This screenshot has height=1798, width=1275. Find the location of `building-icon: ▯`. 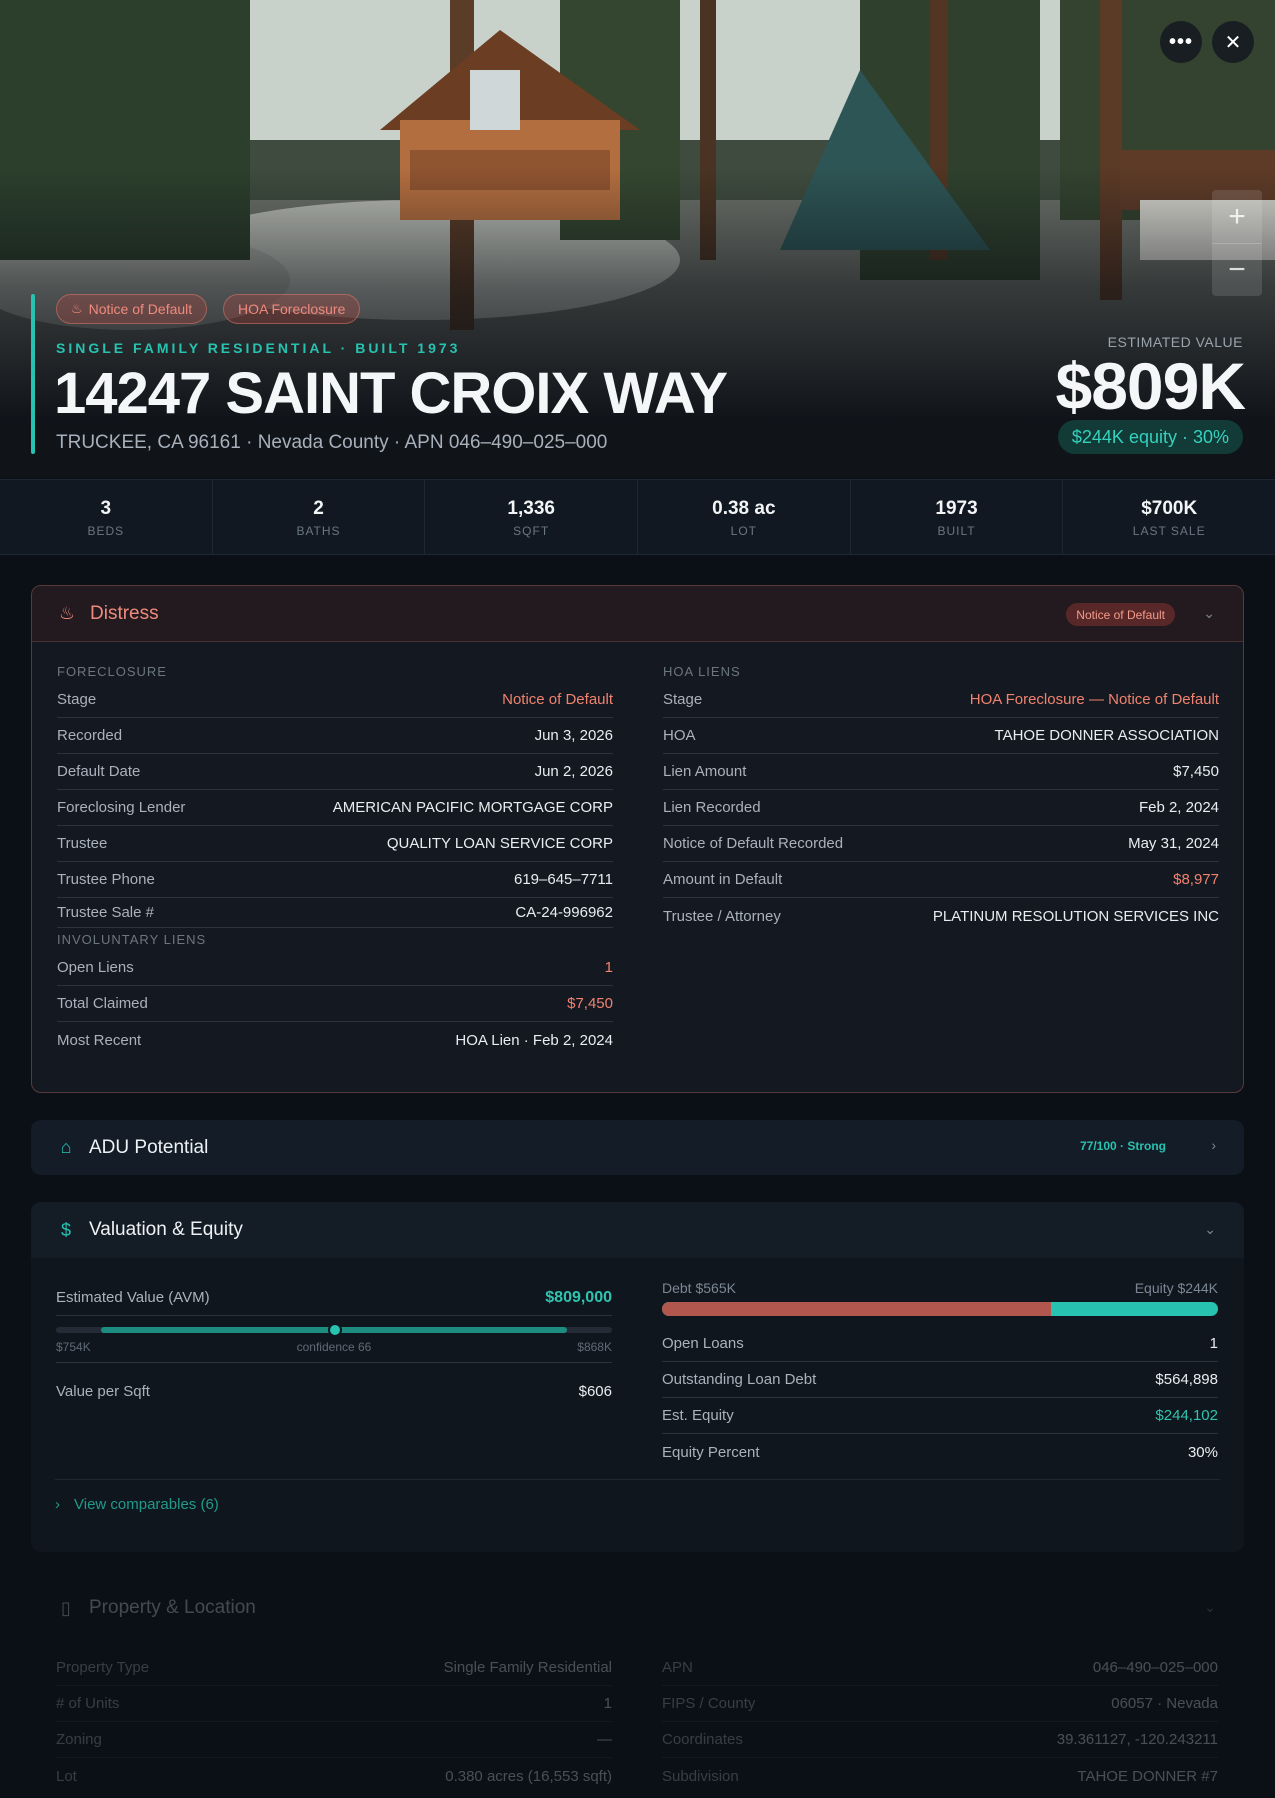

building-icon: ▯ is located at coordinates (66, 1607).